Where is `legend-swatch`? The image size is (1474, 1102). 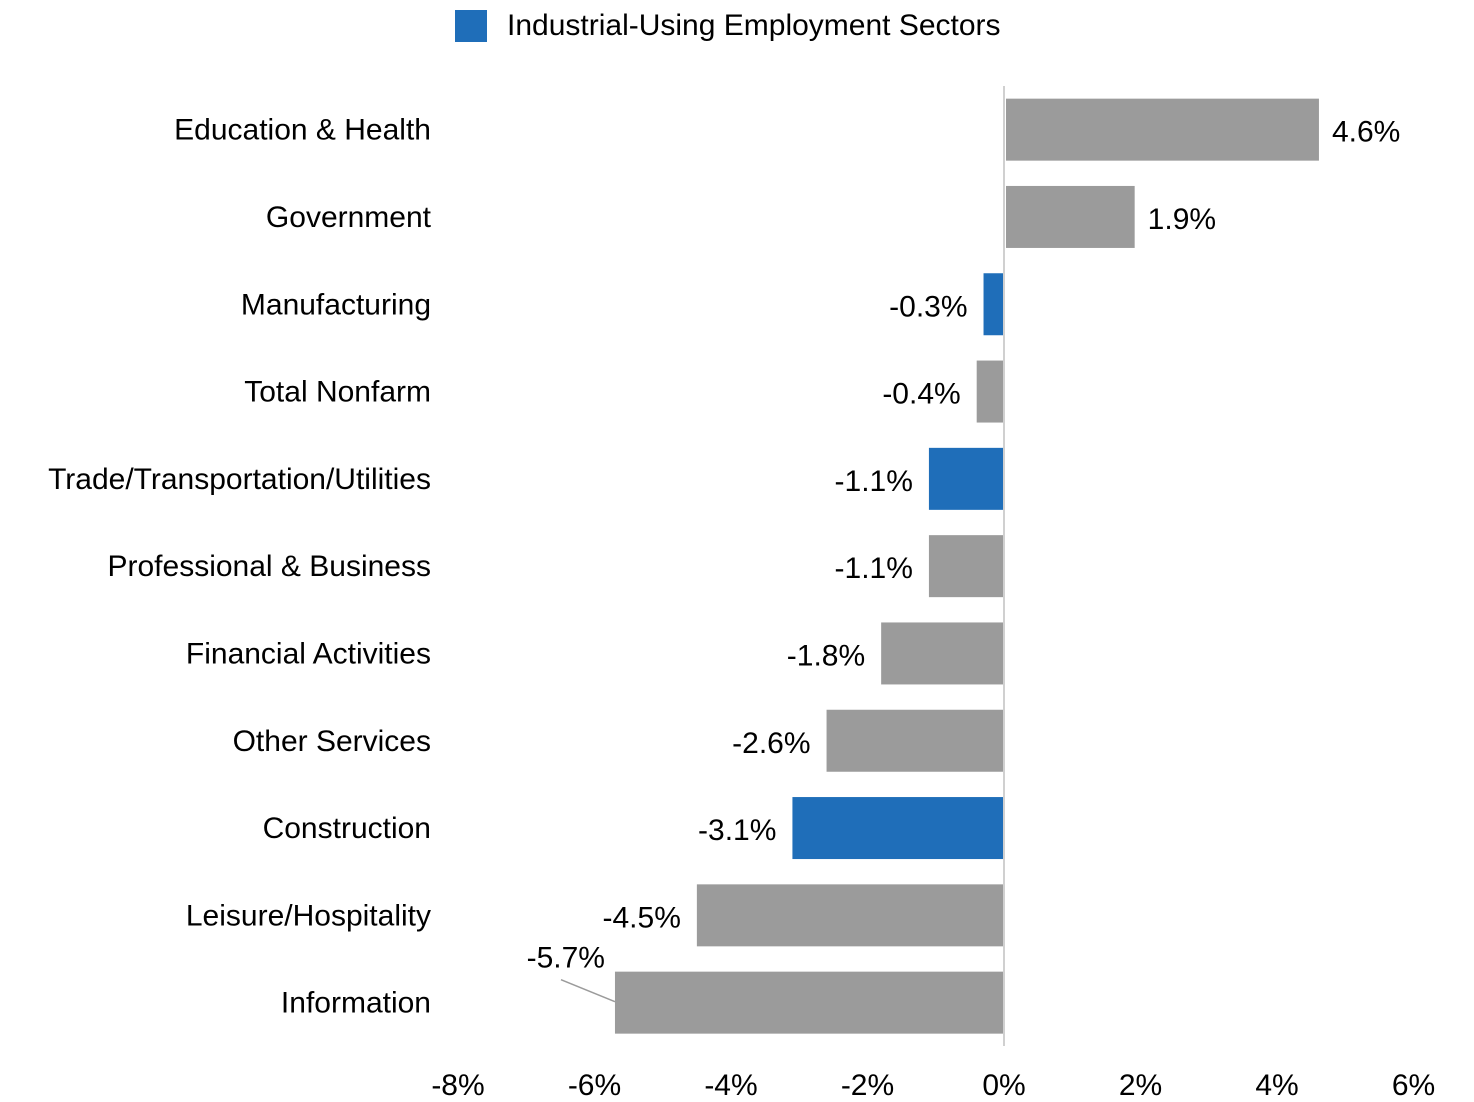
legend-swatch is located at coordinates (471, 26).